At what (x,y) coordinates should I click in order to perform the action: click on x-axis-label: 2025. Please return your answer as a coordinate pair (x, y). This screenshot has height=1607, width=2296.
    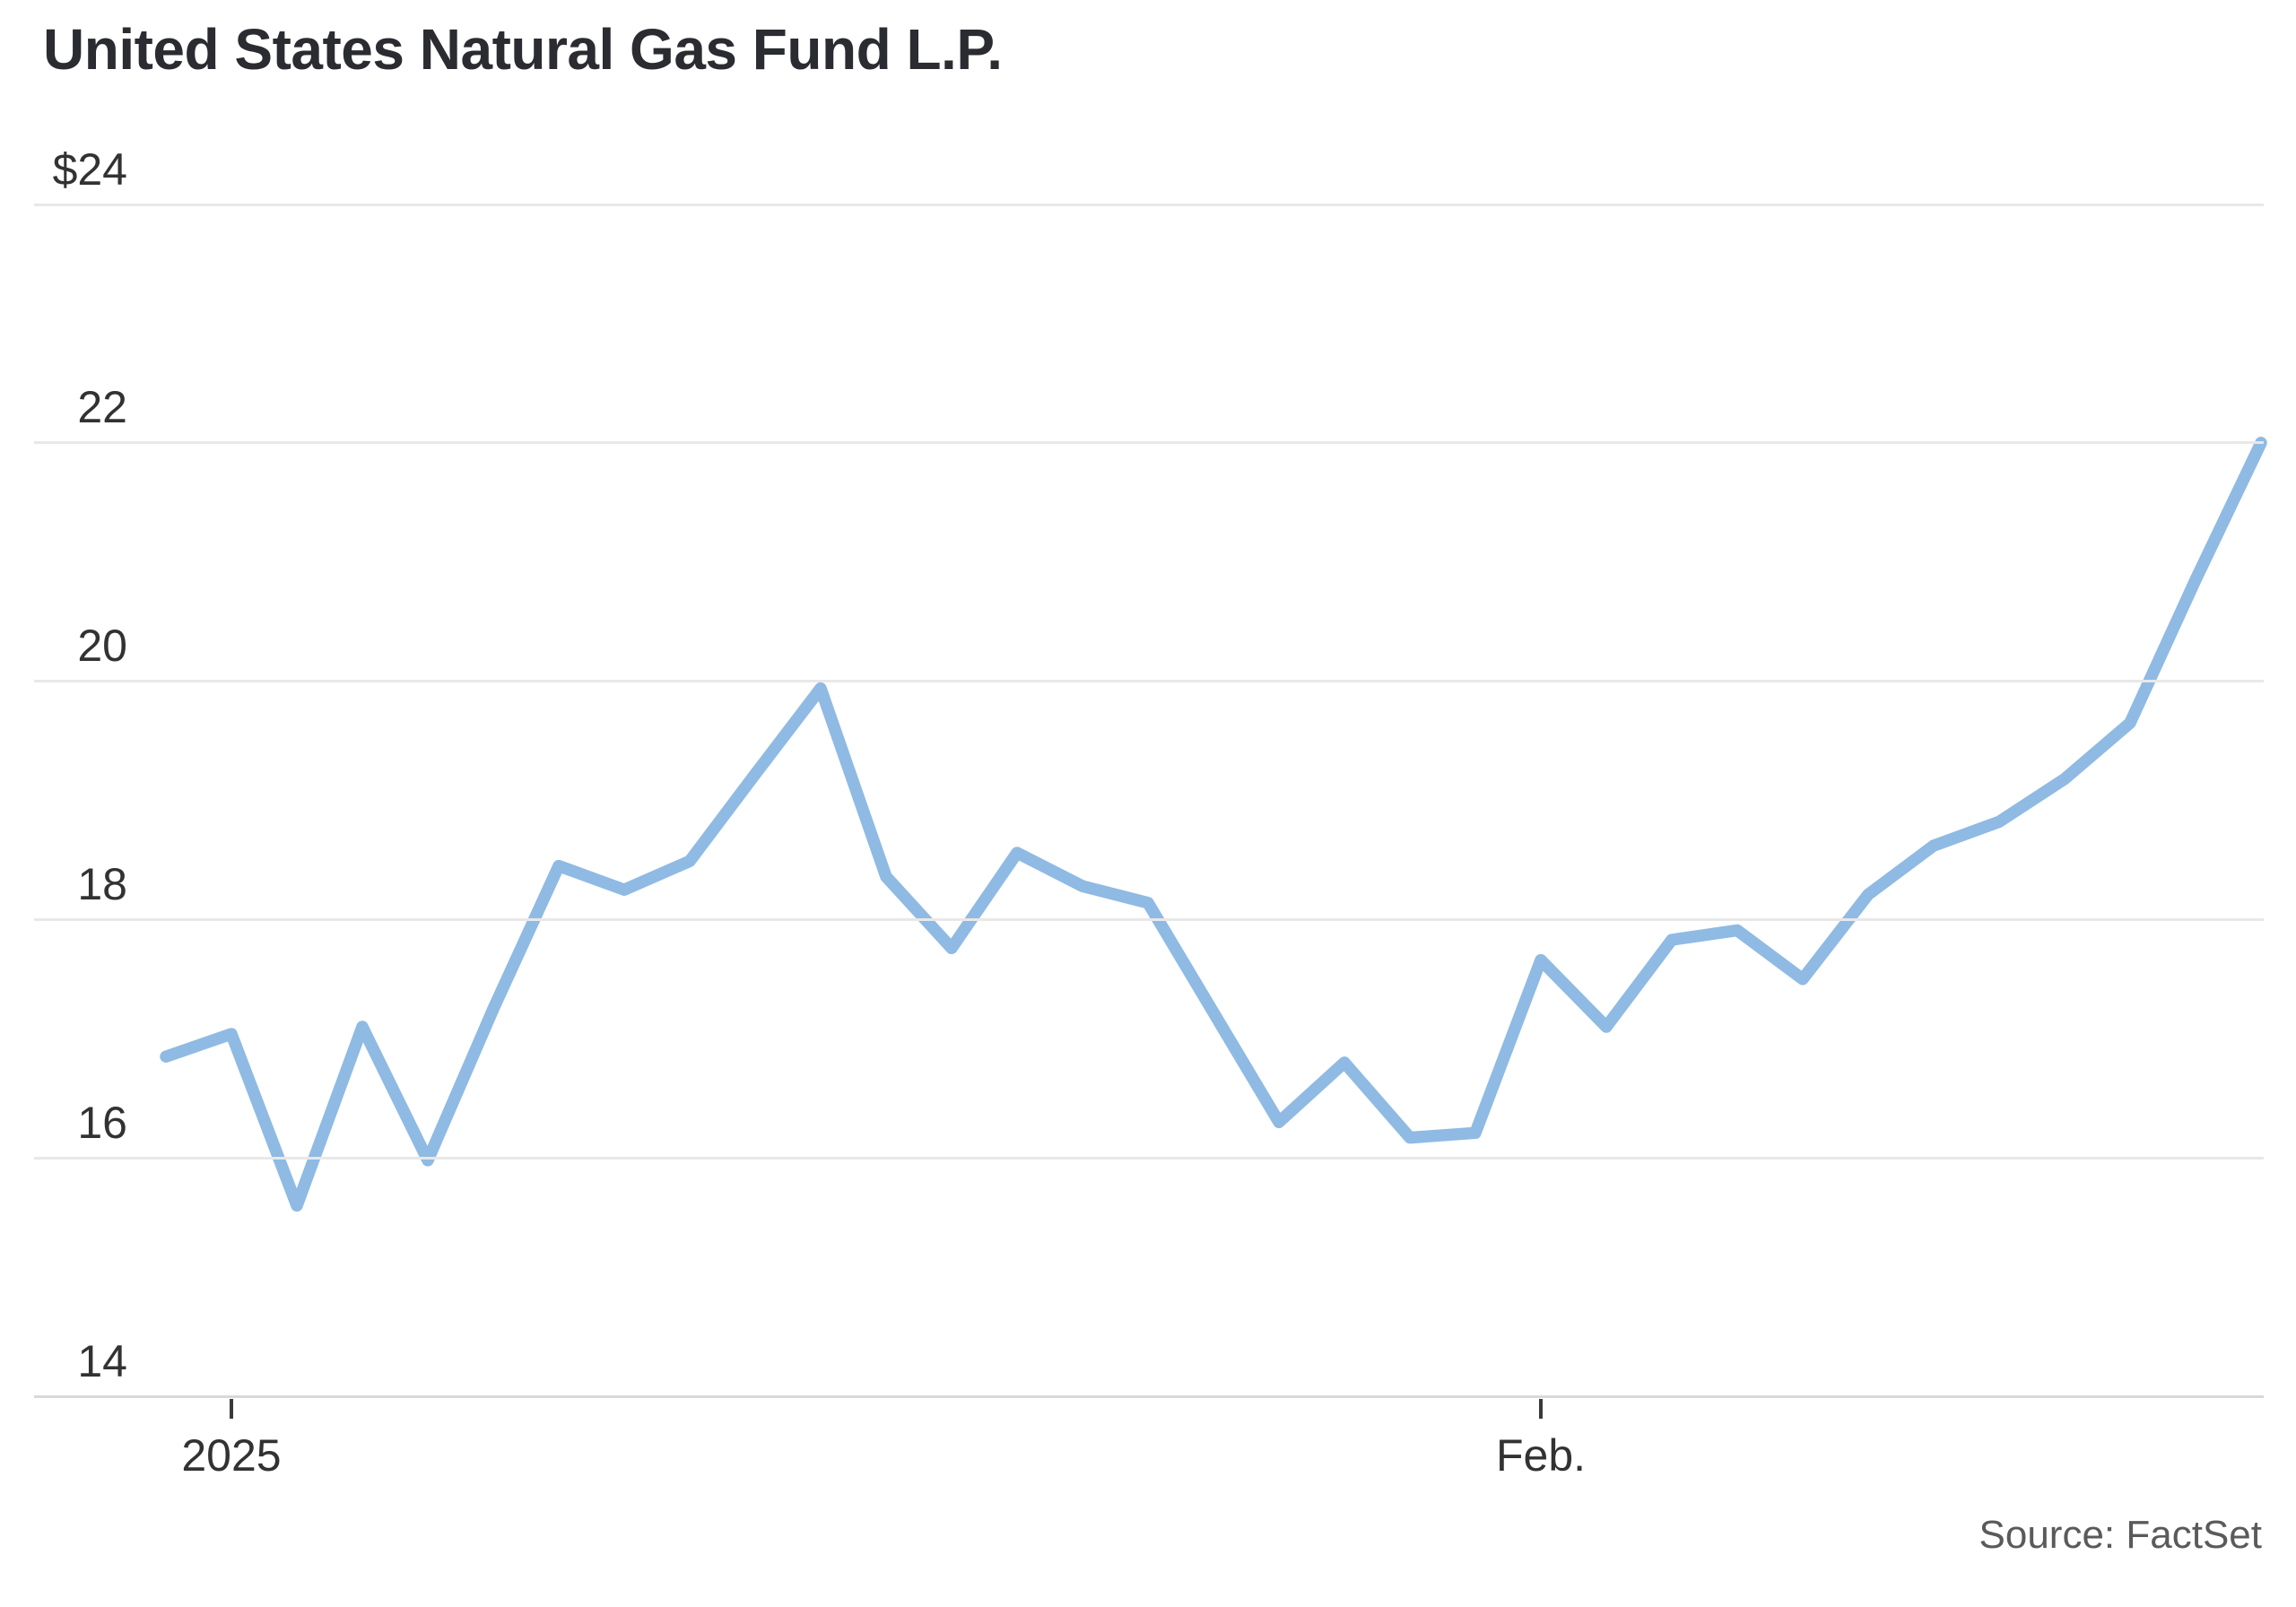
    Looking at the image, I should click on (231, 1456).